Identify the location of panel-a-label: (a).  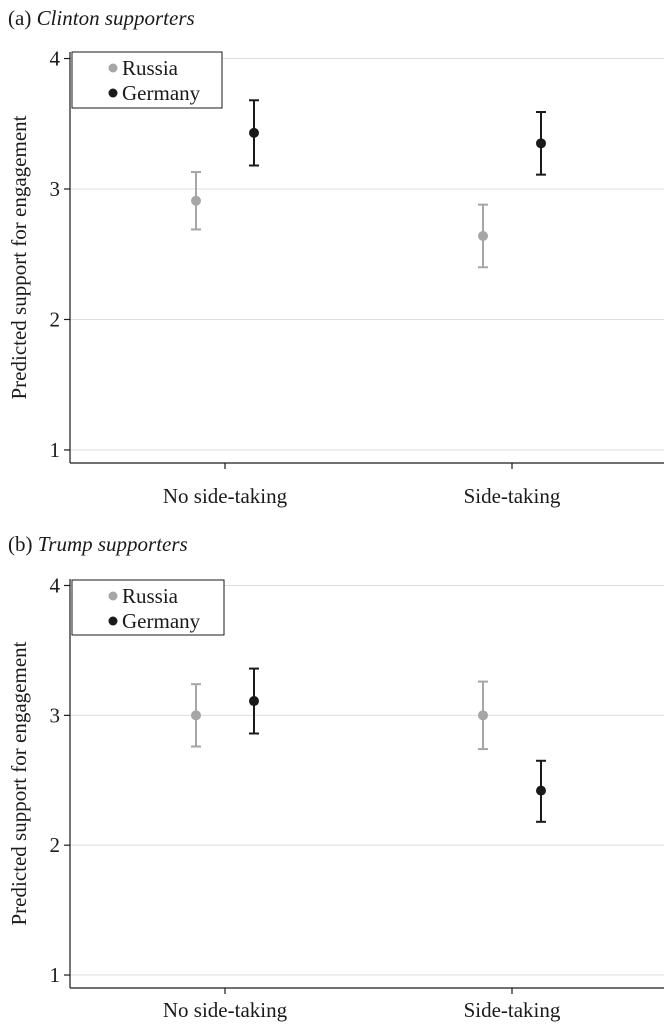
(20, 18).